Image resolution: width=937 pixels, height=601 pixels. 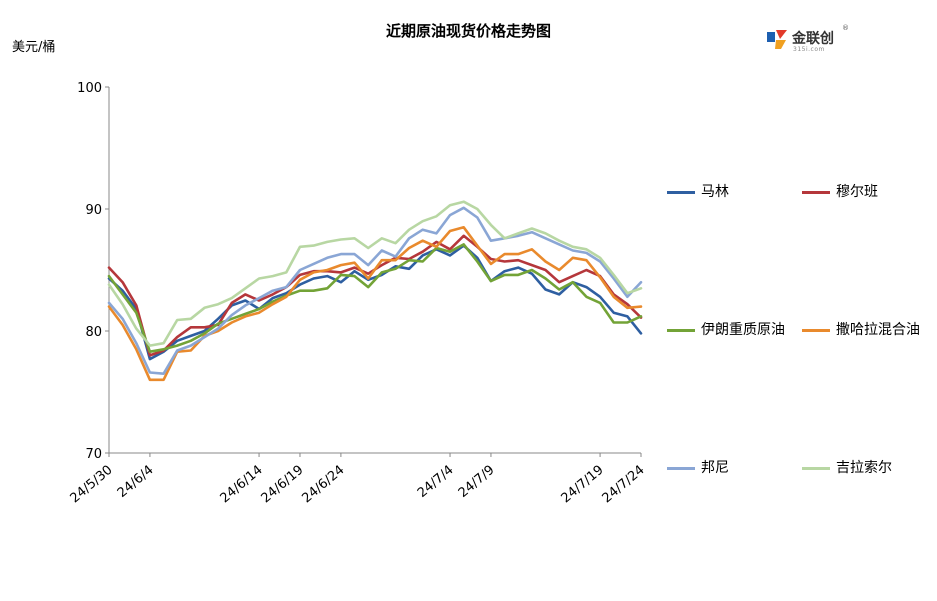 What do you see at coordinates (89, 88) in the screenshot?
I see `y-tick-label: 100` at bounding box center [89, 88].